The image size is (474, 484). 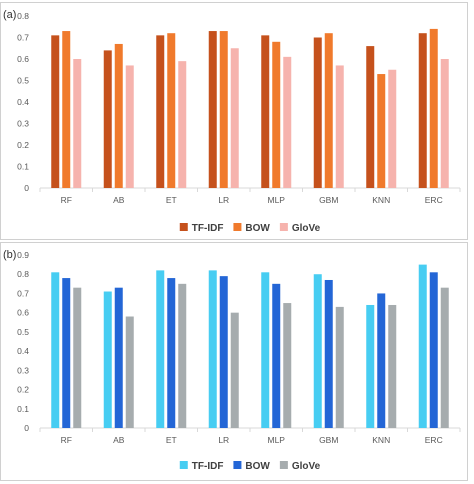 What do you see at coordinates (23, 255) in the screenshot?
I see `y-tick-label: 0.9` at bounding box center [23, 255].